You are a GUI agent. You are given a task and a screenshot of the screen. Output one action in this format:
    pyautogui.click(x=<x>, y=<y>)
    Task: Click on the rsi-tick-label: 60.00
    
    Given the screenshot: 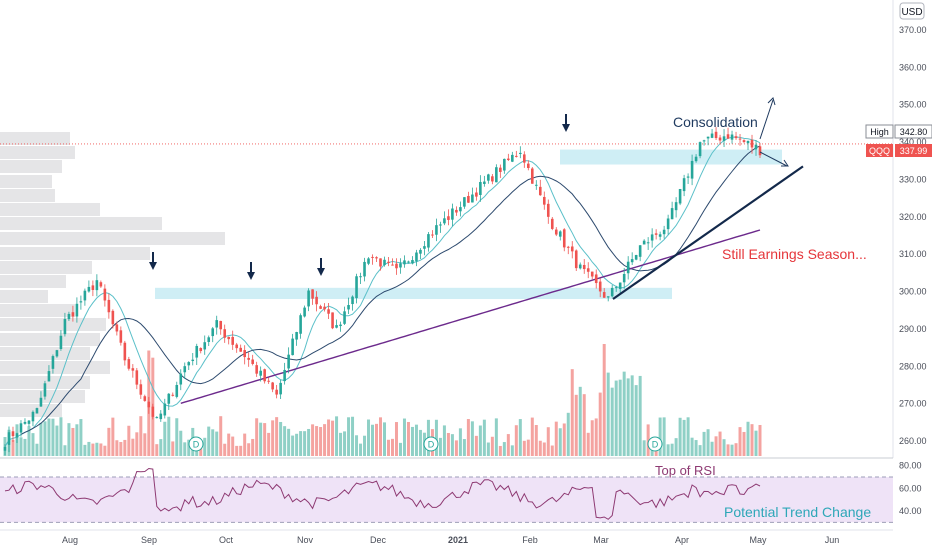 What is the action you would take?
    pyautogui.click(x=910, y=488)
    